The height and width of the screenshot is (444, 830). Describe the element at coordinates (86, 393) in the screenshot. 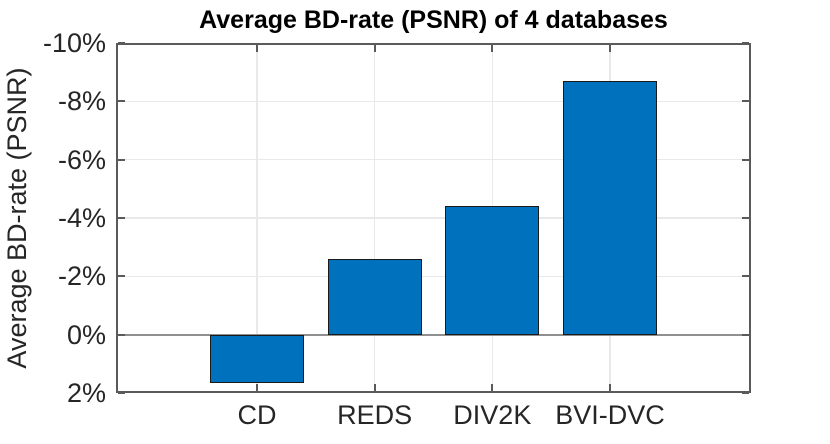

I see `y-tick-label-2: 2%` at that location.